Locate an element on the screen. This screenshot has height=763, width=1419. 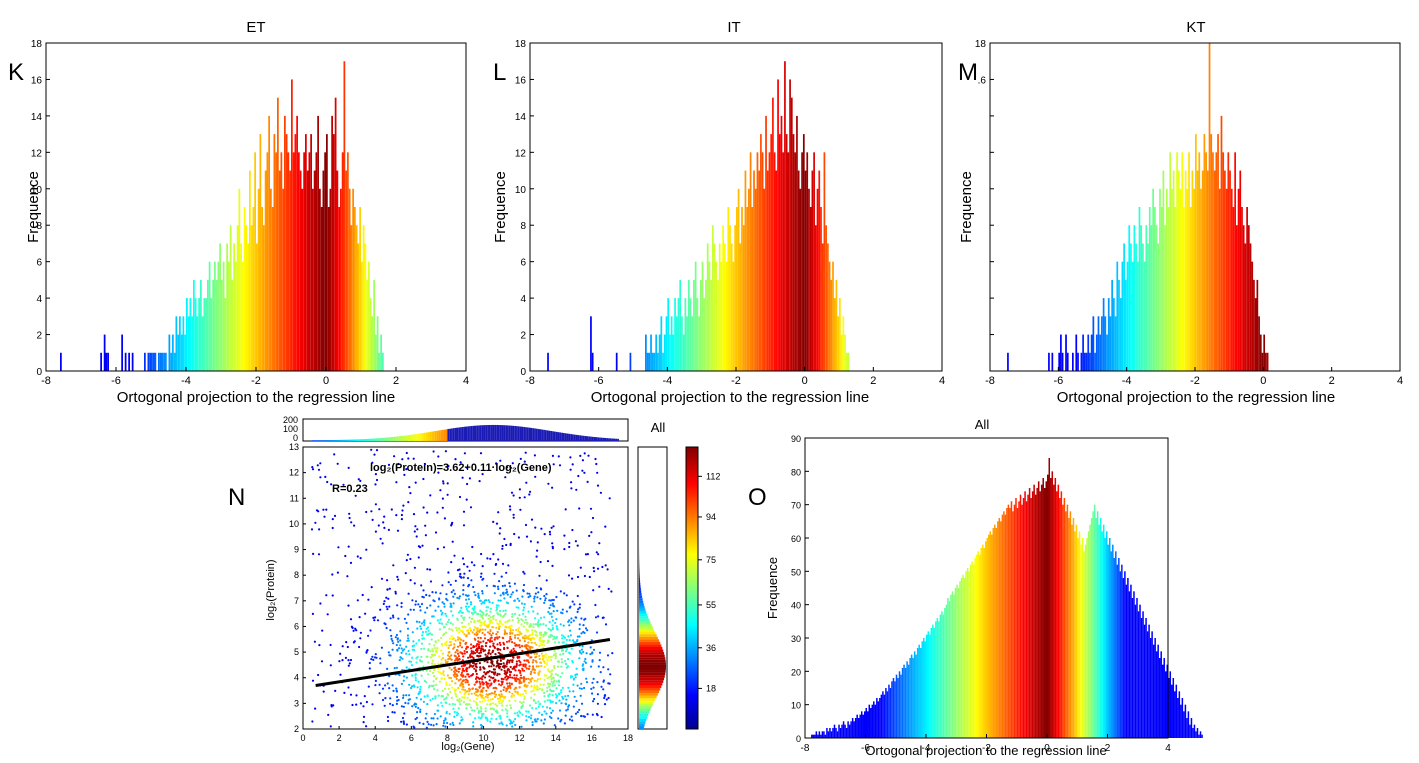
scatter-point-2091 is located at coordinates (468, 624).